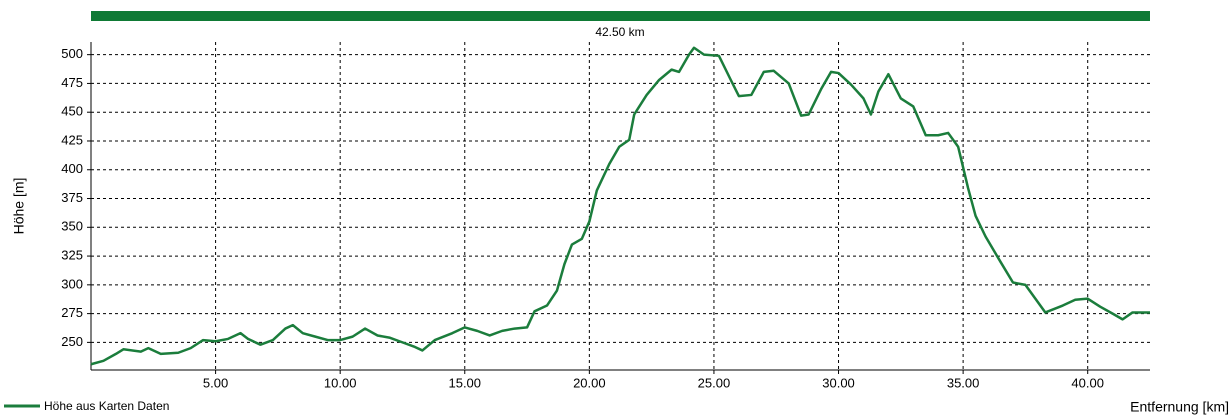 This screenshot has width=1231, height=416. I want to click on y-tick-label: 325, so click(72, 255).